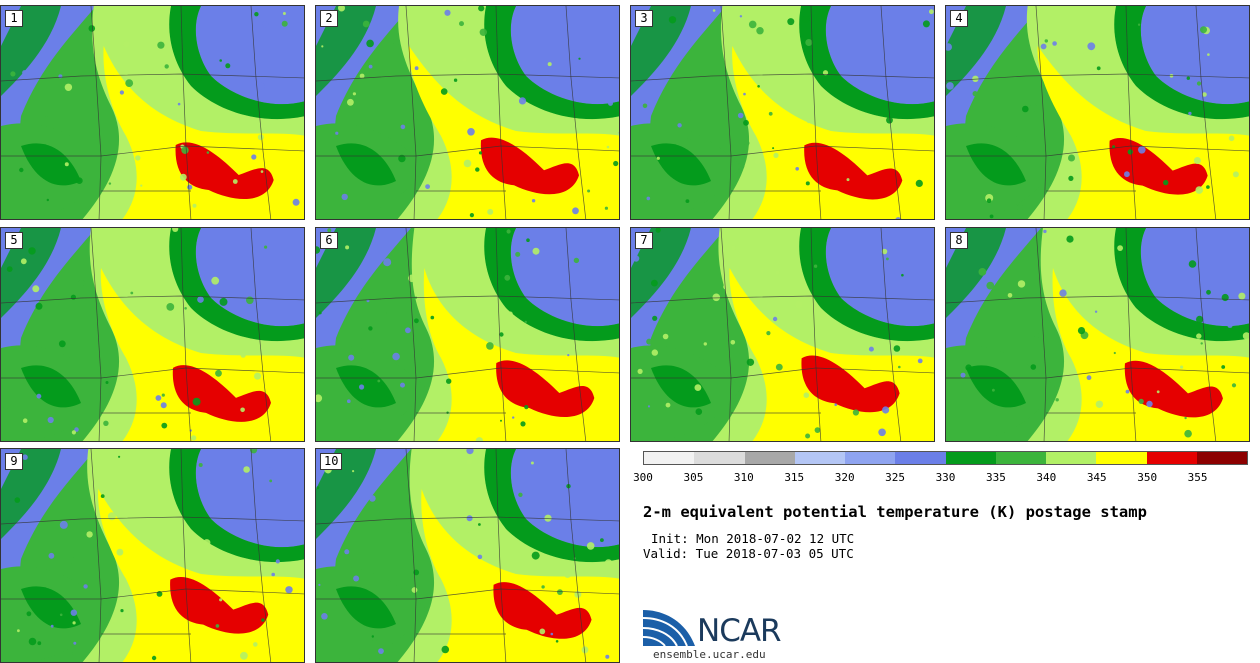 The image size is (1260, 663). Describe the element at coordinates (1046, 477) in the screenshot. I see `colorbar-tick-label: 340` at that location.